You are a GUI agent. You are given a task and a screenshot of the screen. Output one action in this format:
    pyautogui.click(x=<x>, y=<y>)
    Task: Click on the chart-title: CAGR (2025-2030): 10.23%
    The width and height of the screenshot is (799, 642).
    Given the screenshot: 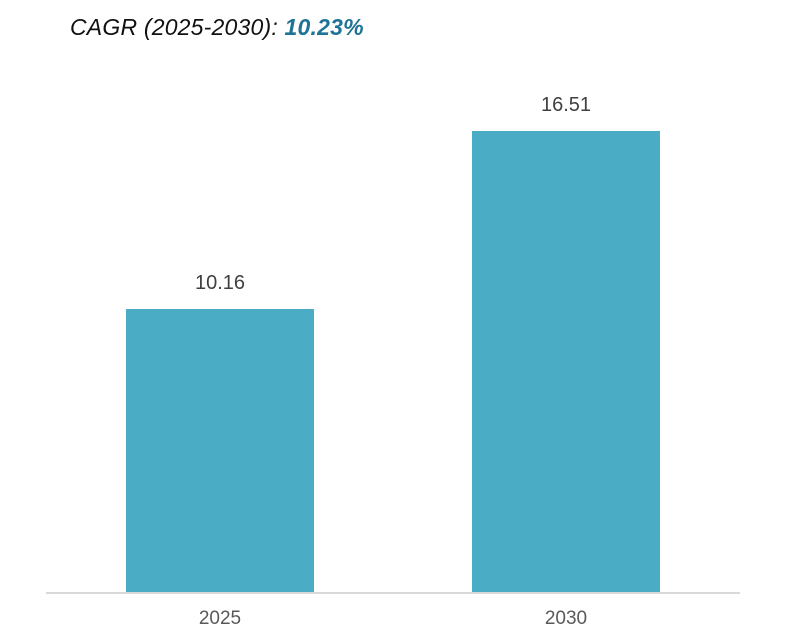 What is the action you would take?
    pyautogui.click(x=217, y=27)
    